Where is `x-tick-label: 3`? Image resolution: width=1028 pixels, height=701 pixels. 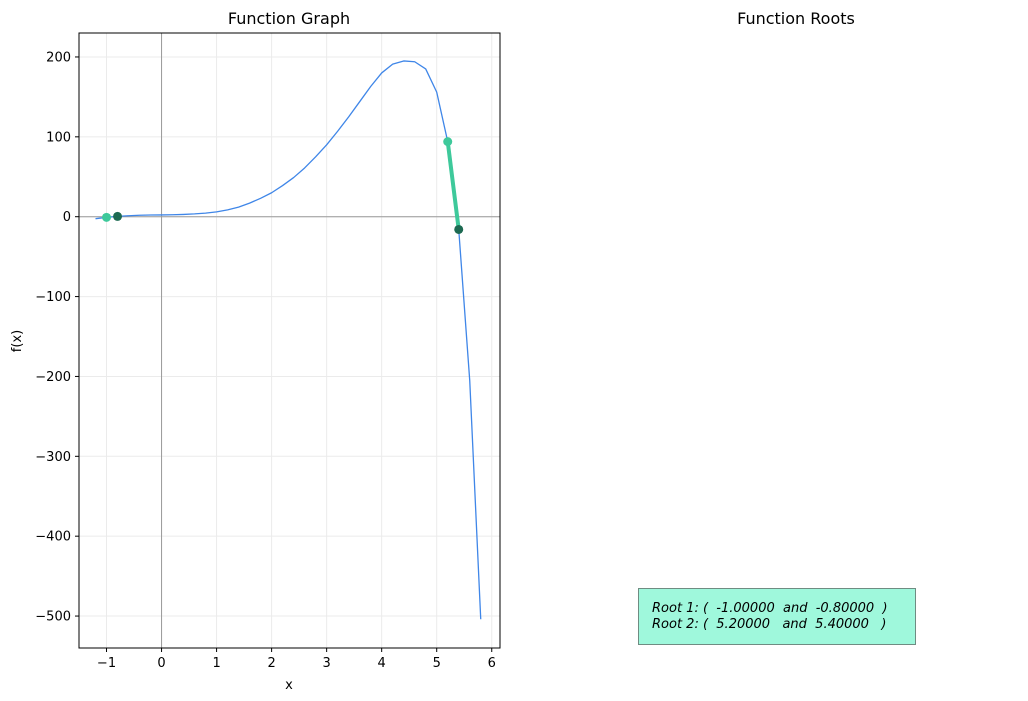
x-tick-label: 3 is located at coordinates (327, 663).